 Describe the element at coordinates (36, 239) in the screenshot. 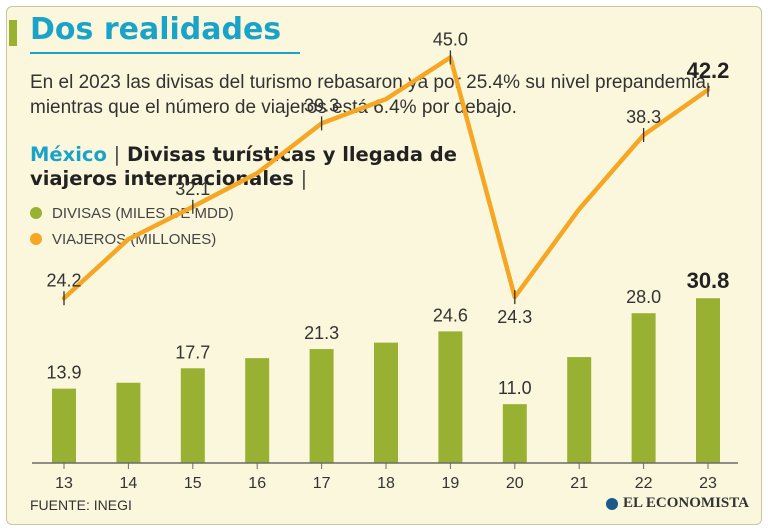

I see `legend-swatch-viajeros` at that location.